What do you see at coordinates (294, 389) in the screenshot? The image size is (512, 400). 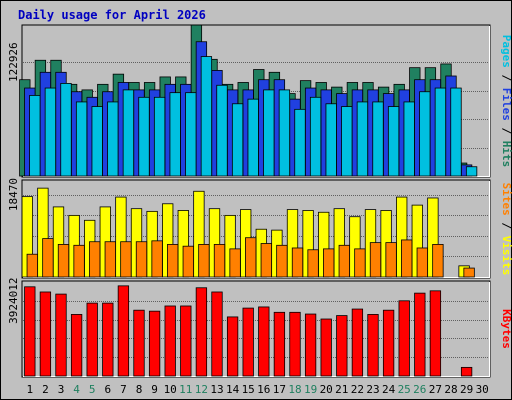 I see `x-tick-label: 18` at bounding box center [294, 389].